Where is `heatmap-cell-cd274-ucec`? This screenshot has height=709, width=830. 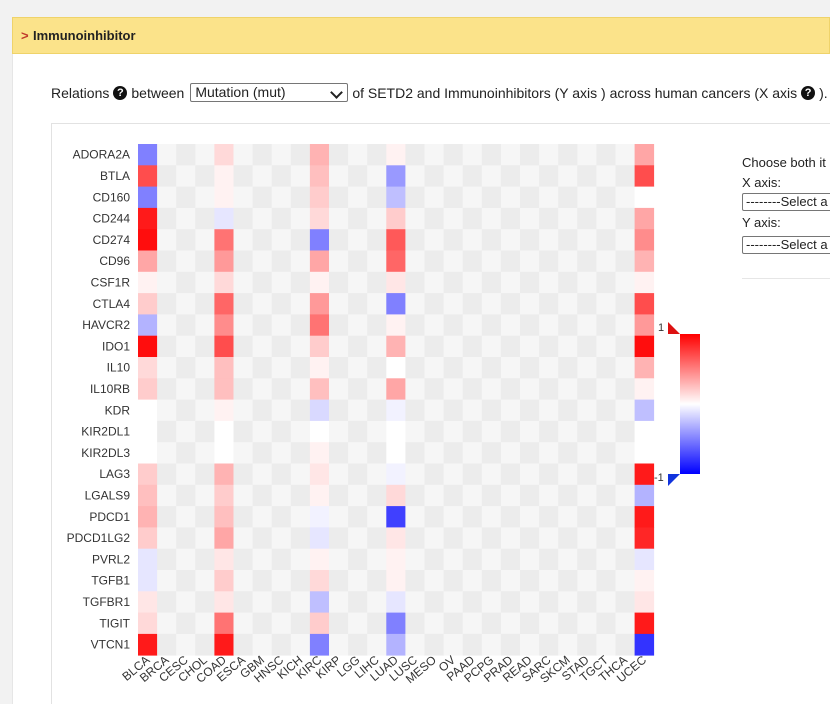
heatmap-cell-cd274-ucec is located at coordinates (644, 240).